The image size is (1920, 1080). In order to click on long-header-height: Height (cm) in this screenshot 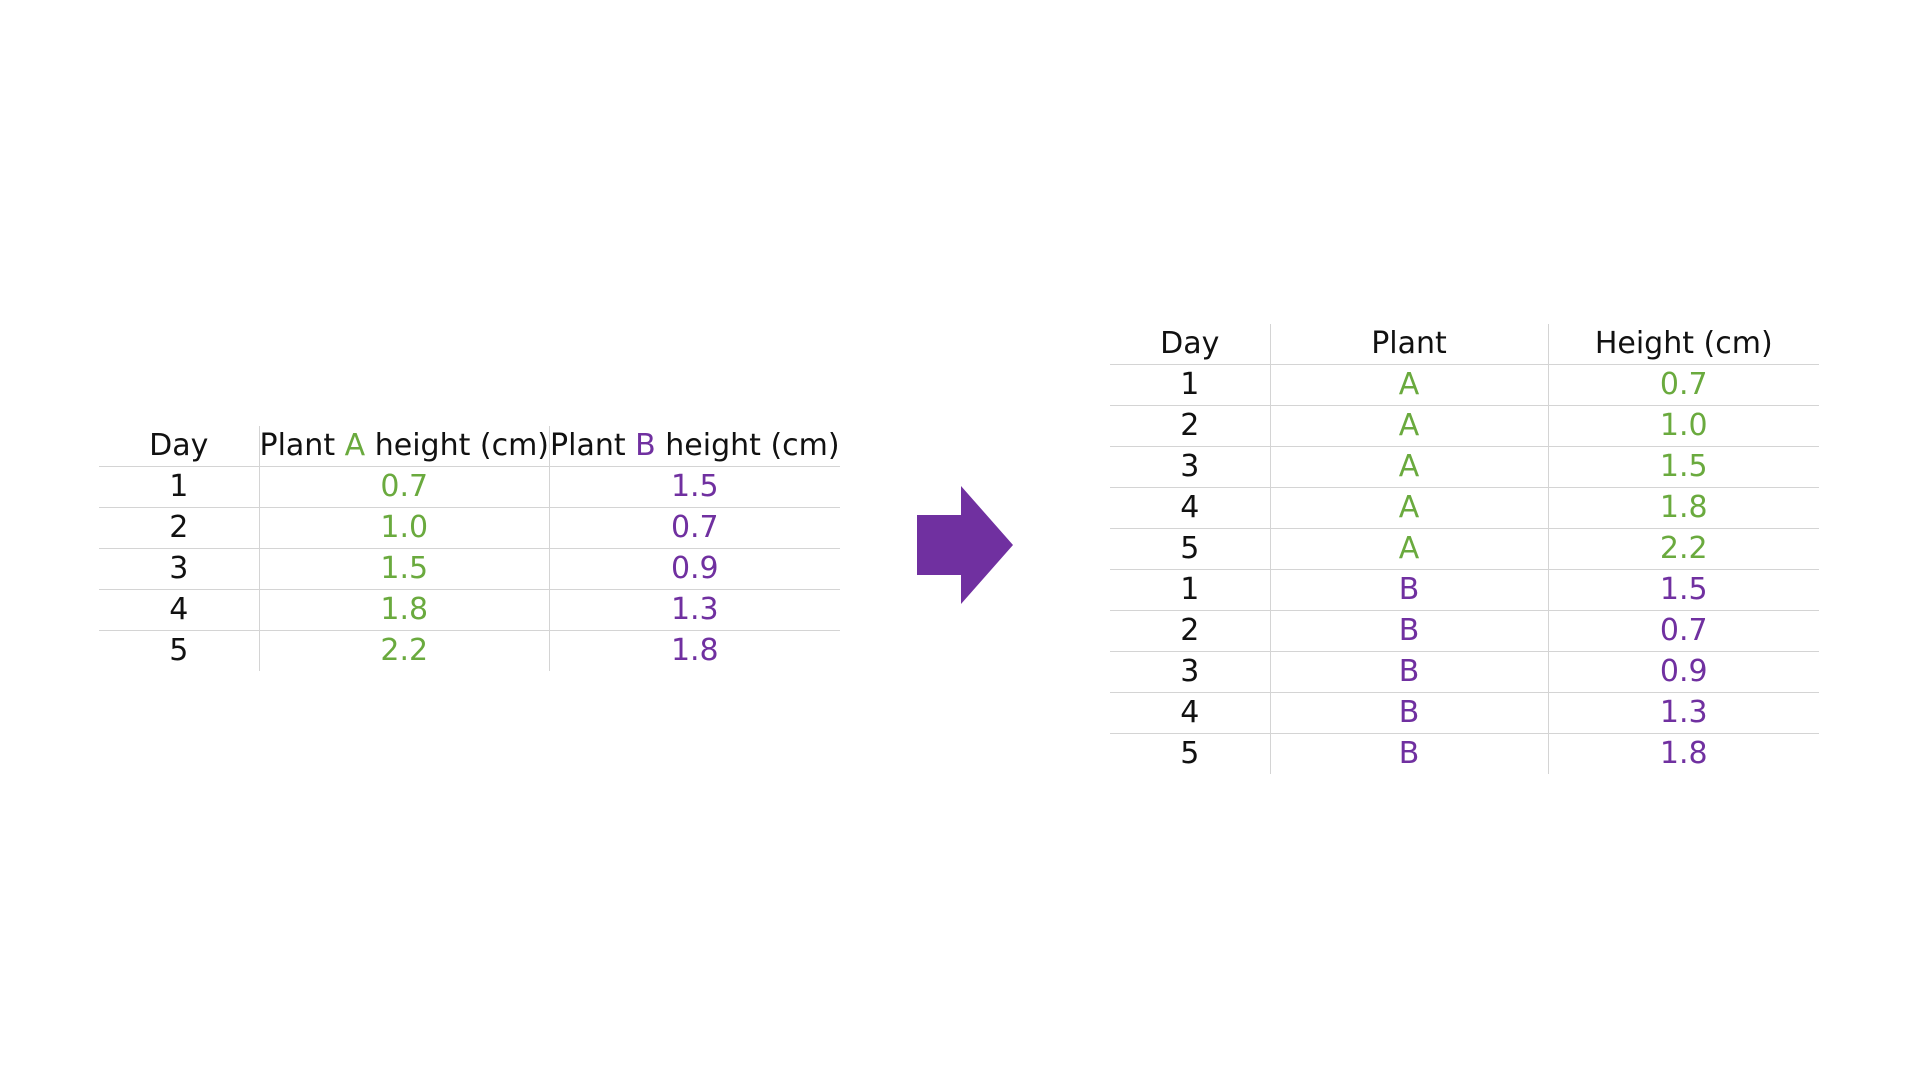, I will do `click(1683, 344)`.